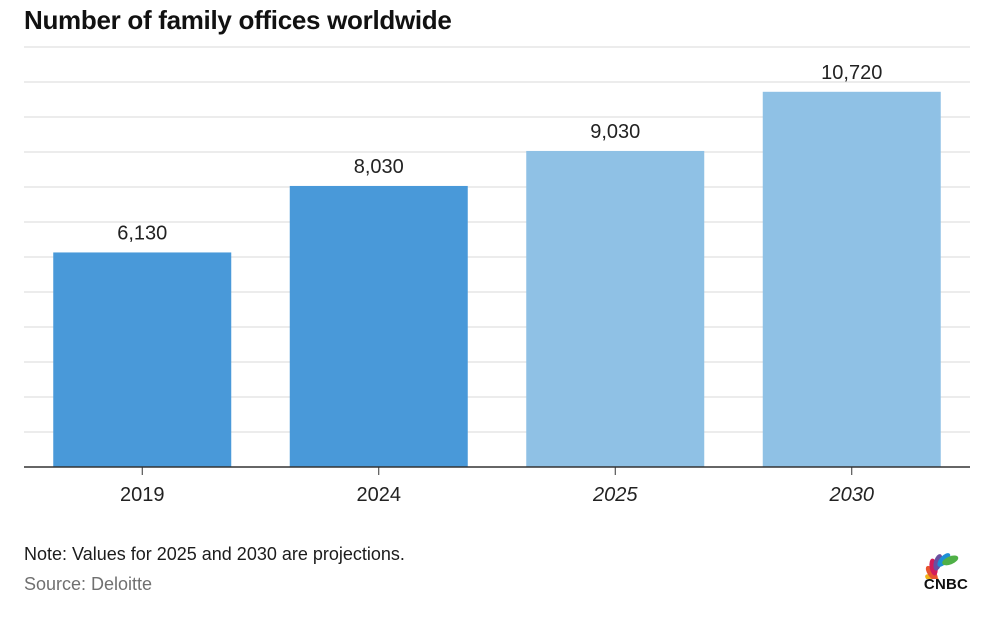 The height and width of the screenshot is (627, 985). Describe the element at coordinates (942, 569) in the screenshot. I see `peacock-icon` at that location.